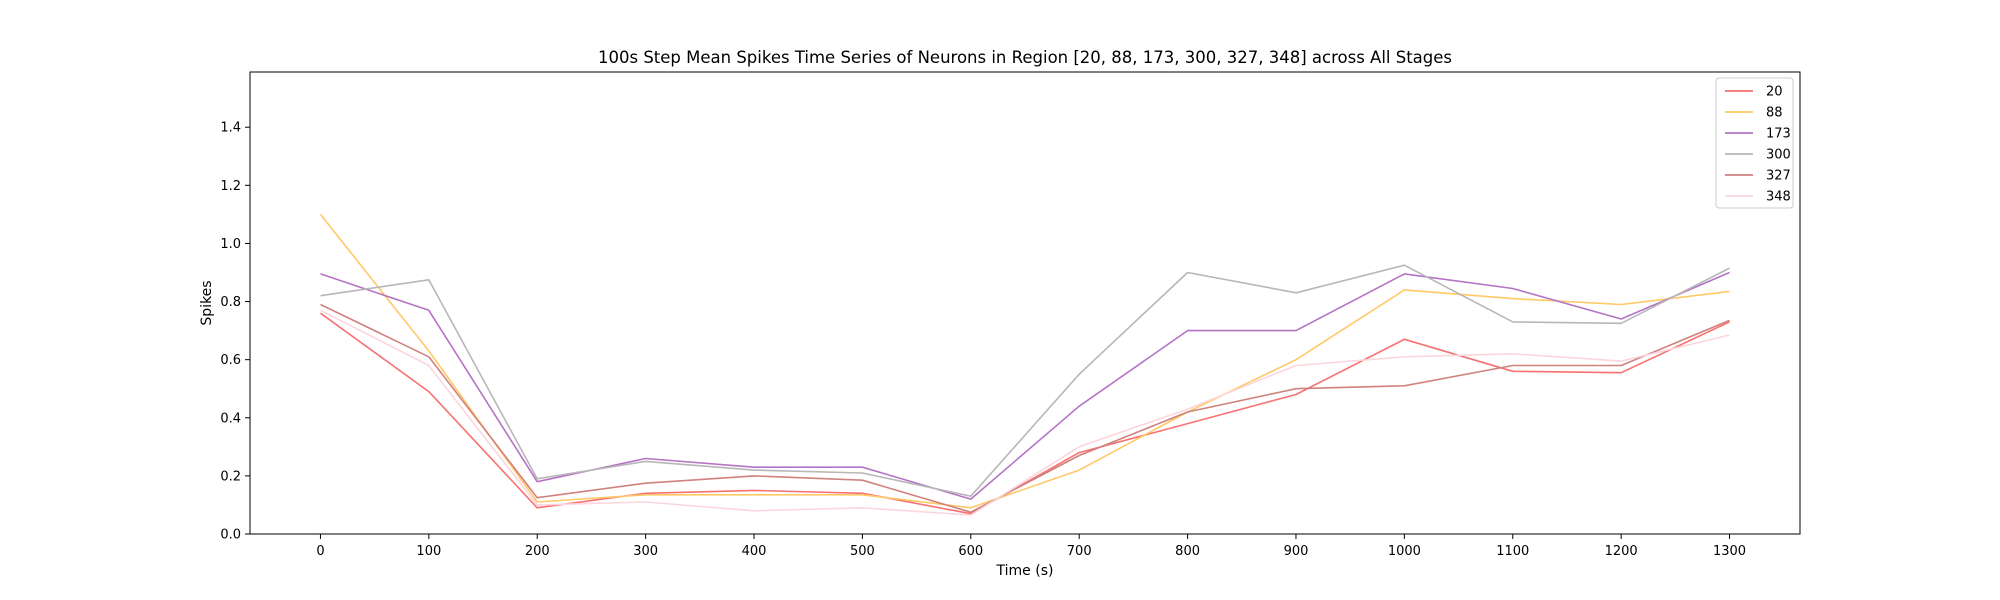  I want to click on x-tick-label: 1200, so click(1621, 551).